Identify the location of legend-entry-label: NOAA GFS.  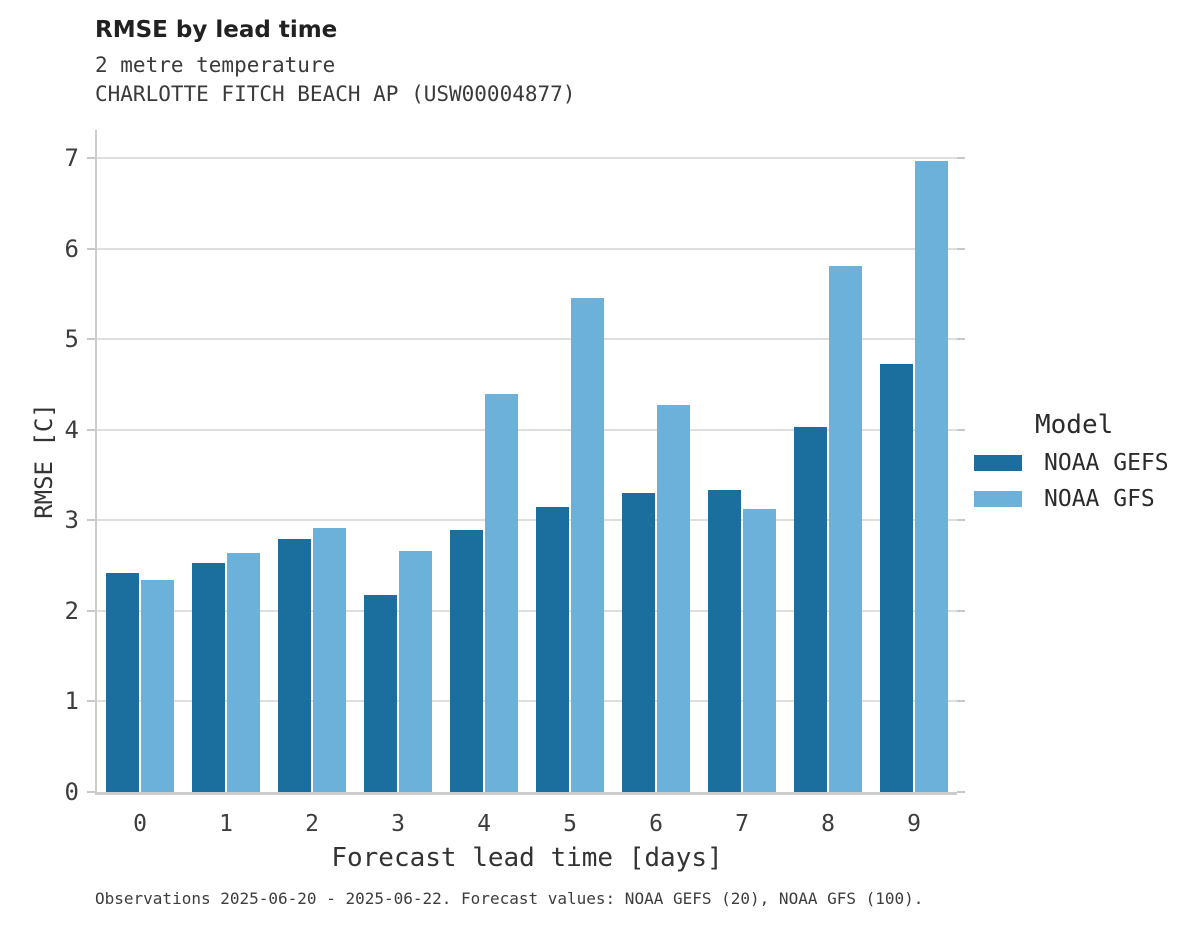
(1099, 499).